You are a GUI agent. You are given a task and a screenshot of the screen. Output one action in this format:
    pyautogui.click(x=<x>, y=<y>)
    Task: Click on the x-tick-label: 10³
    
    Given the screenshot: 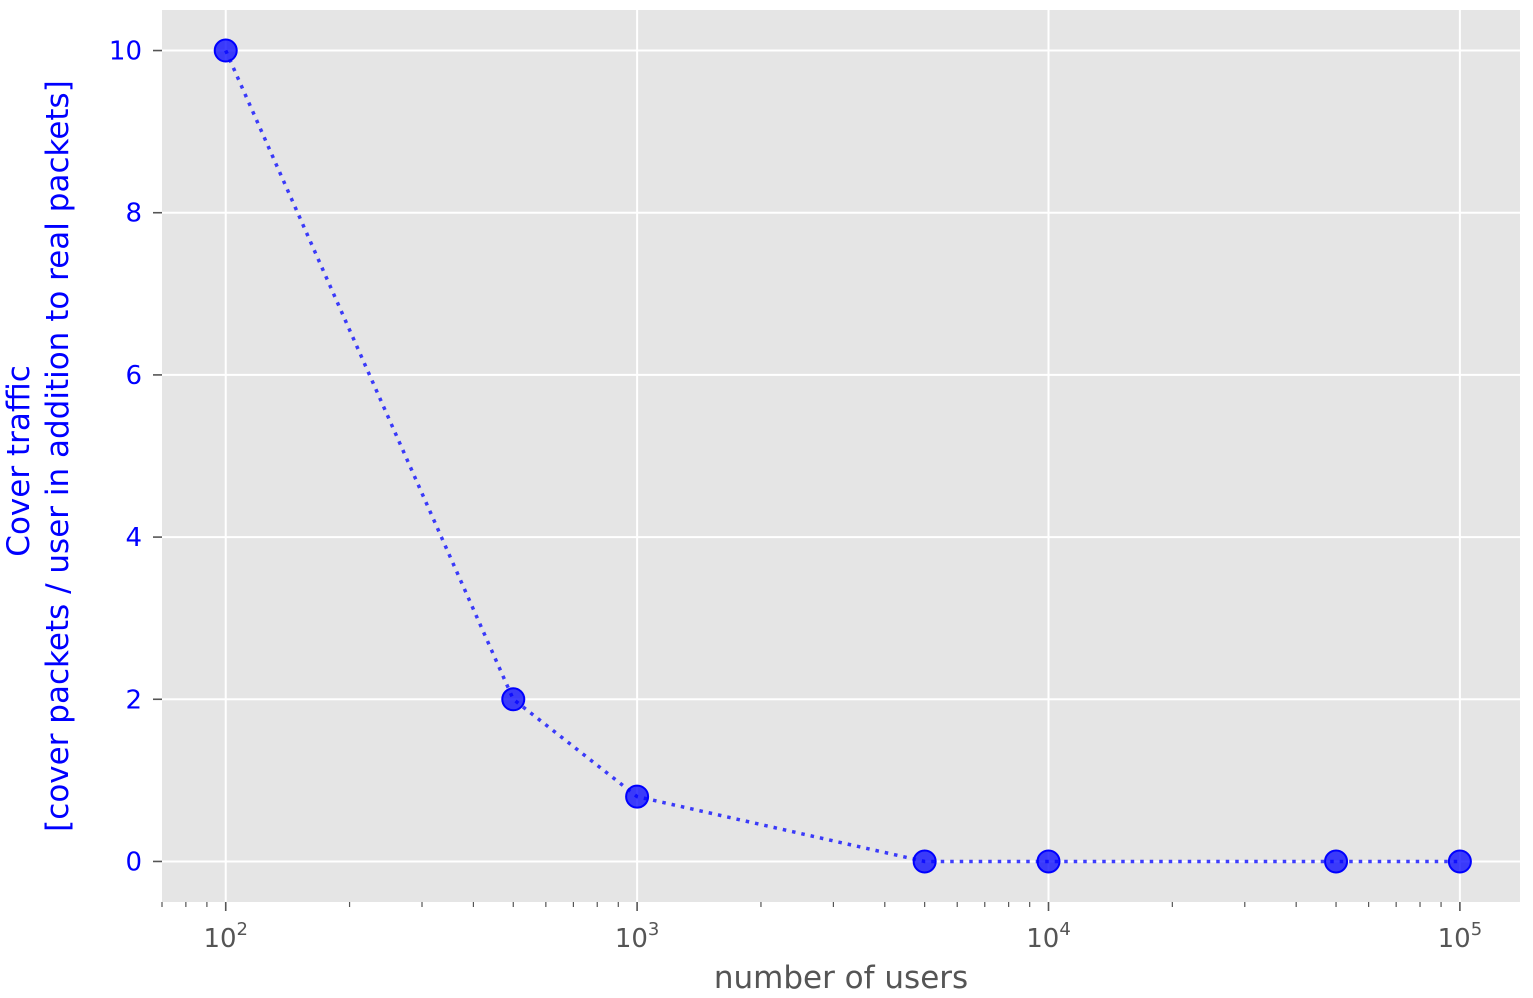 What is the action you would take?
    pyautogui.click(x=637, y=936)
    